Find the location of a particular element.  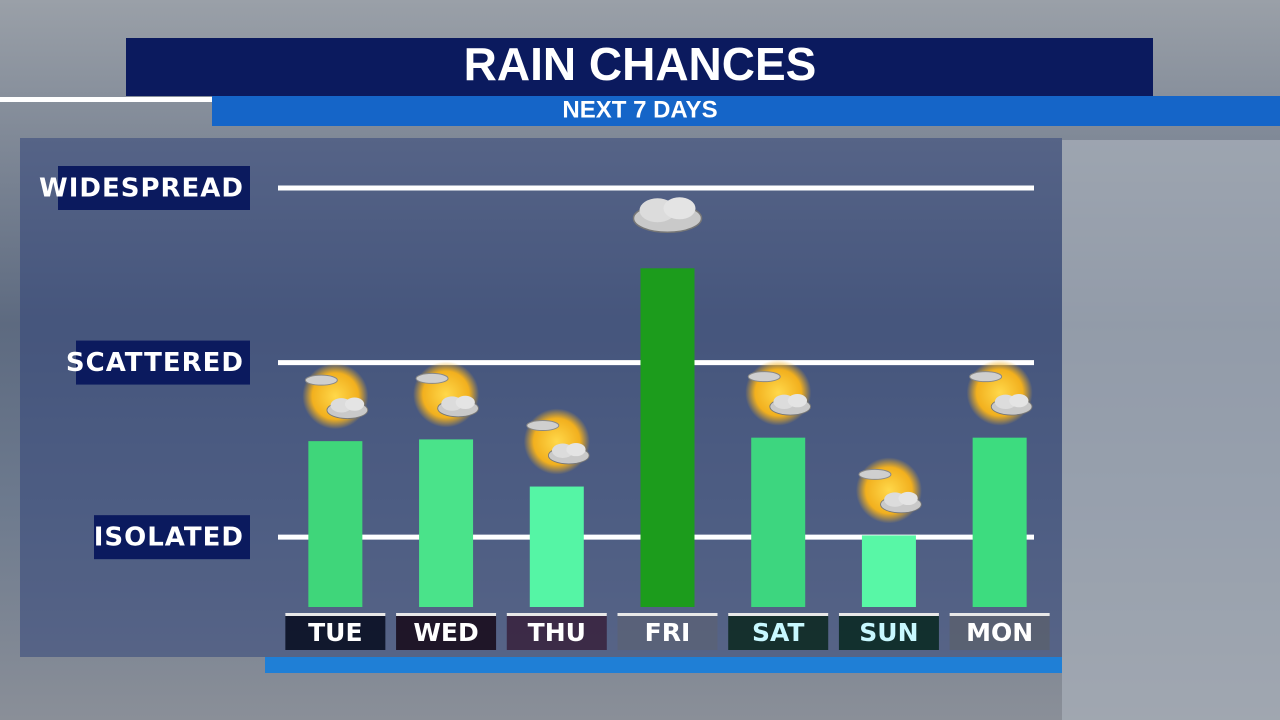

panel-strip is located at coordinates (663, 665).